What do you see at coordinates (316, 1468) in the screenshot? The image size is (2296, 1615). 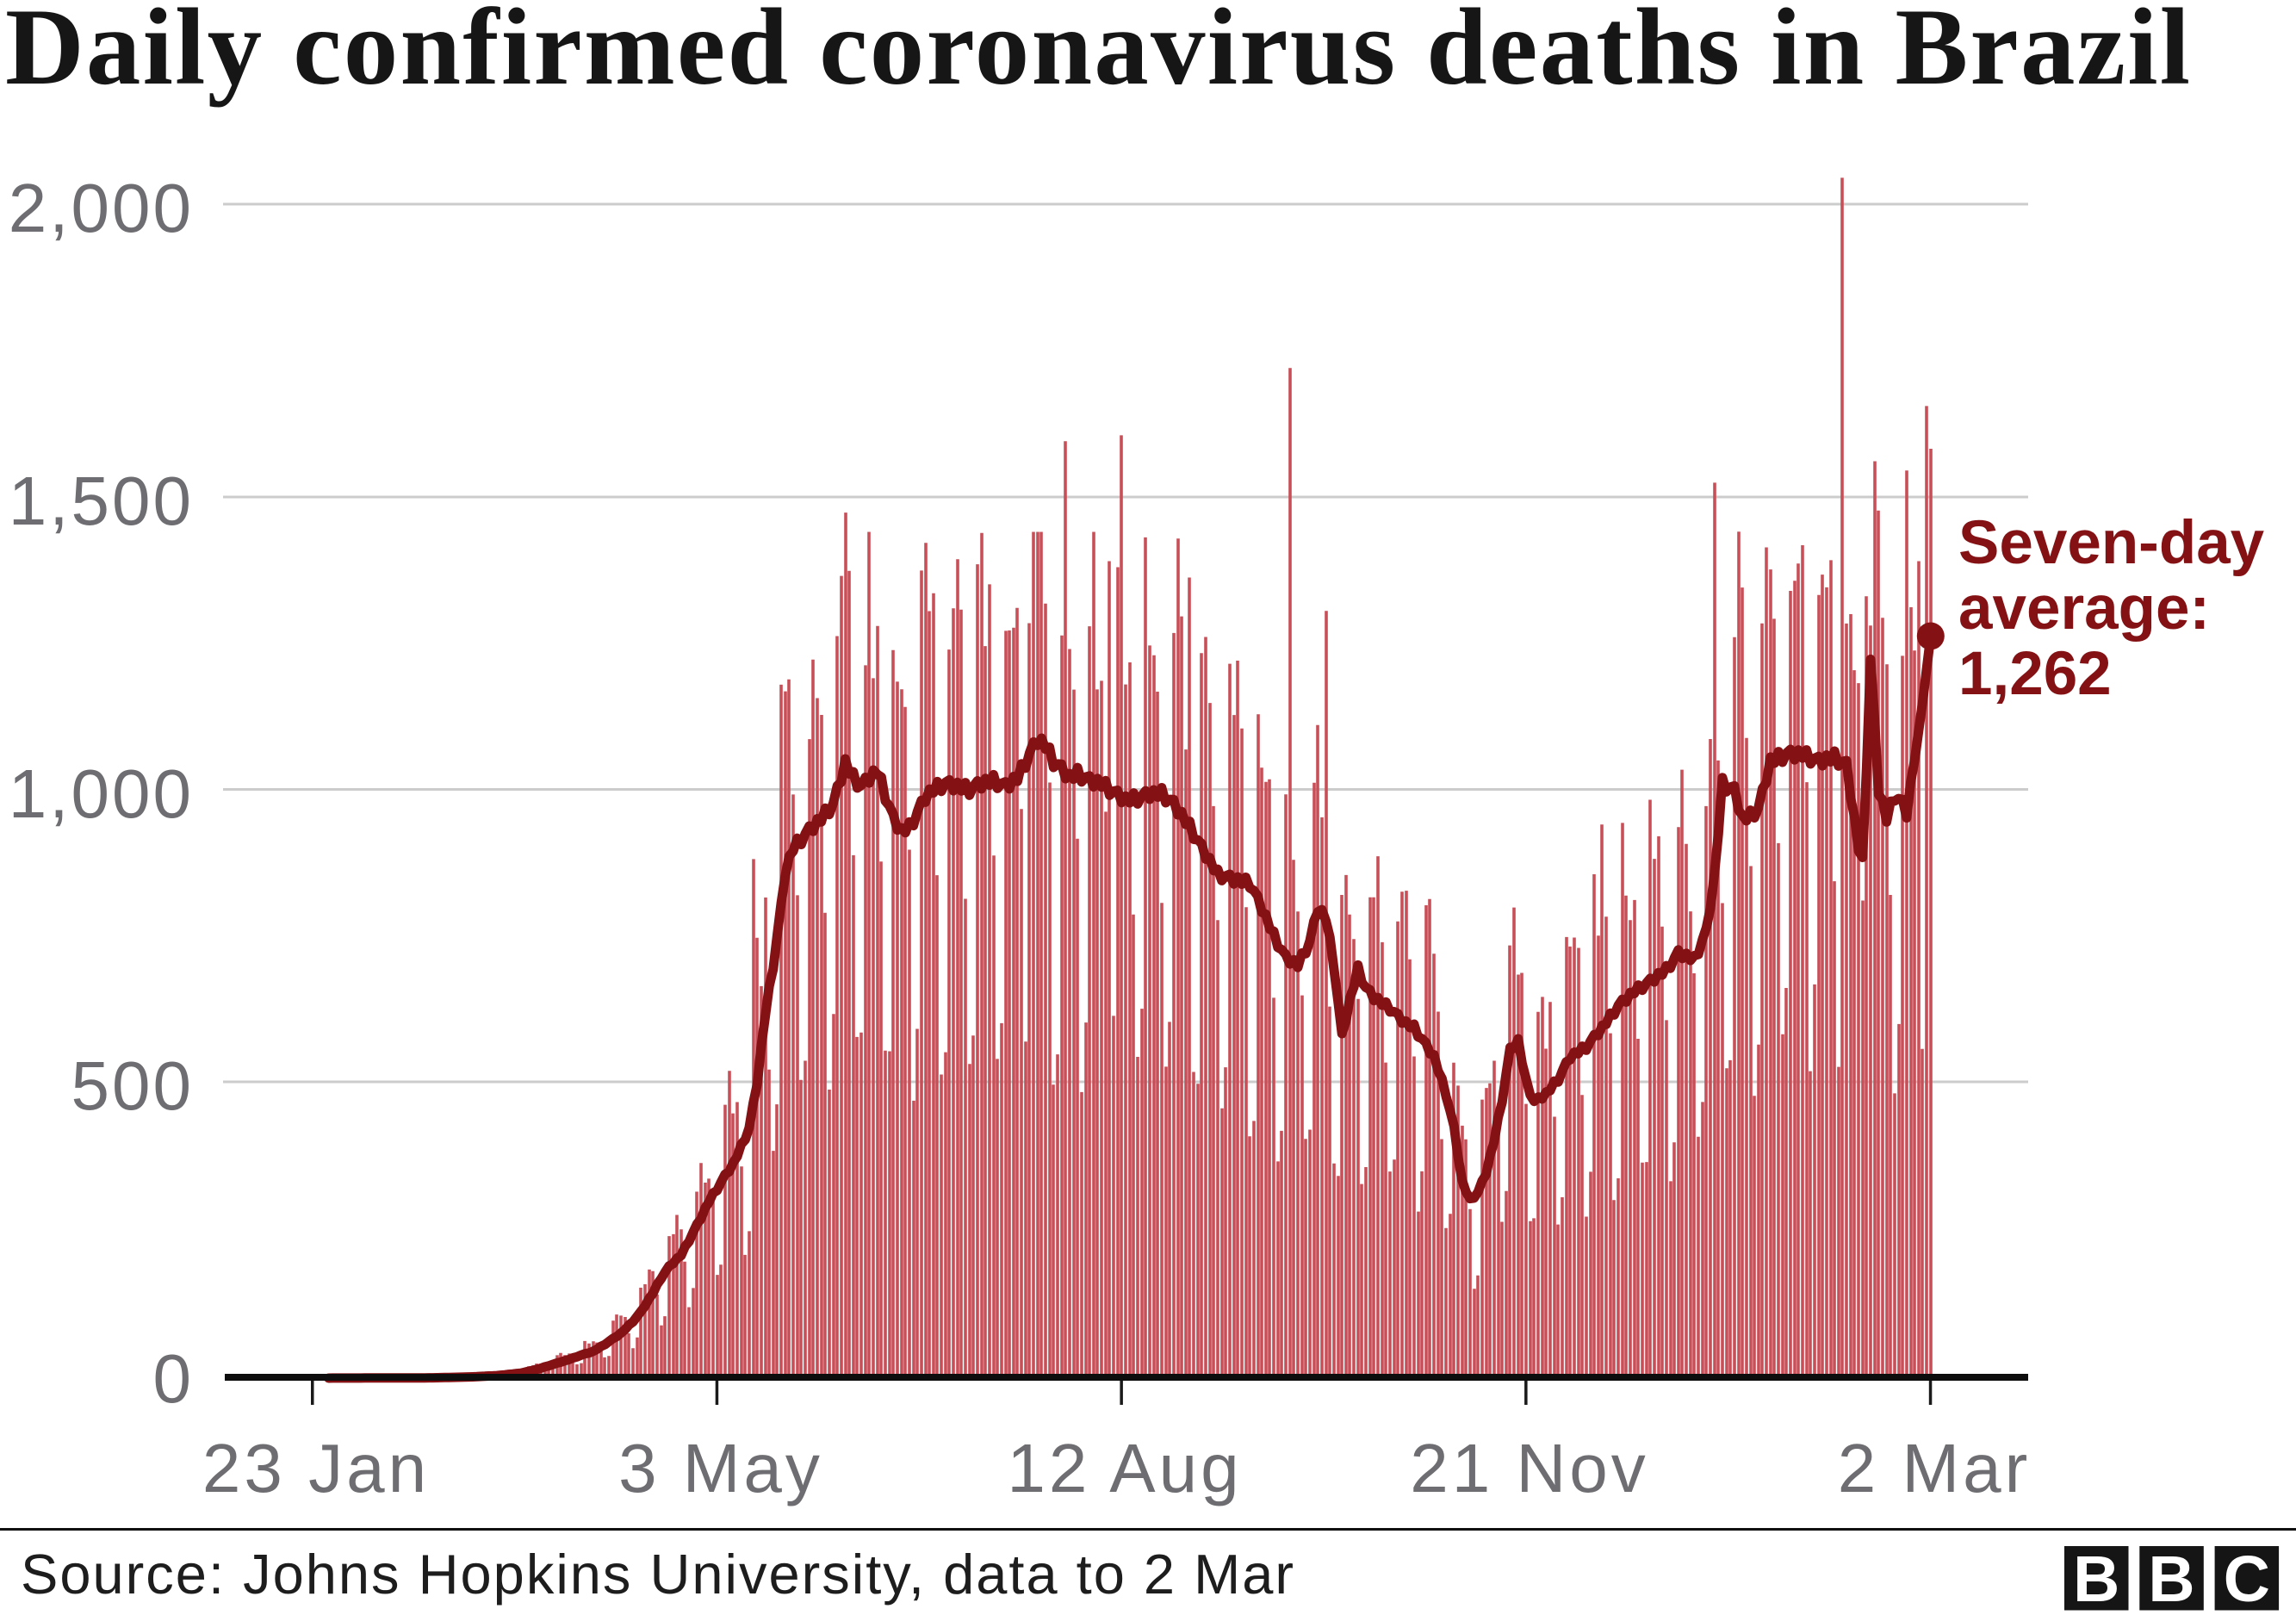 I see `svg-text: 23 Jan` at bounding box center [316, 1468].